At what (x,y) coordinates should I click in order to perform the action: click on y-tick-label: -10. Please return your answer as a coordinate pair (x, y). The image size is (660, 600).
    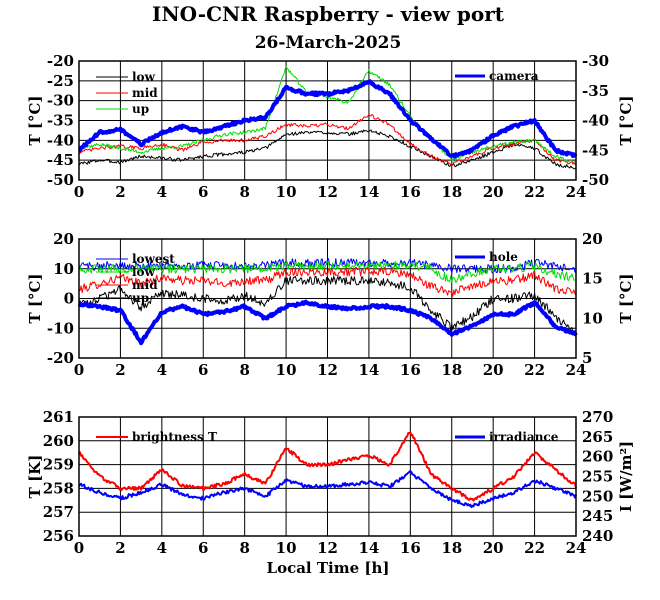
    Looking at the image, I should click on (60, 328).